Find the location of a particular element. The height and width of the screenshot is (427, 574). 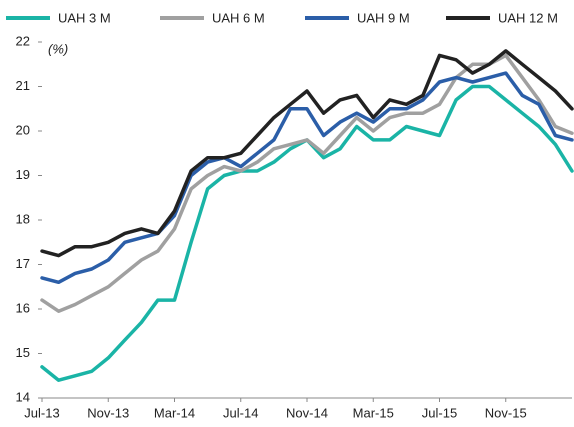

x-tick-label: Nov-15 is located at coordinates (506, 412).